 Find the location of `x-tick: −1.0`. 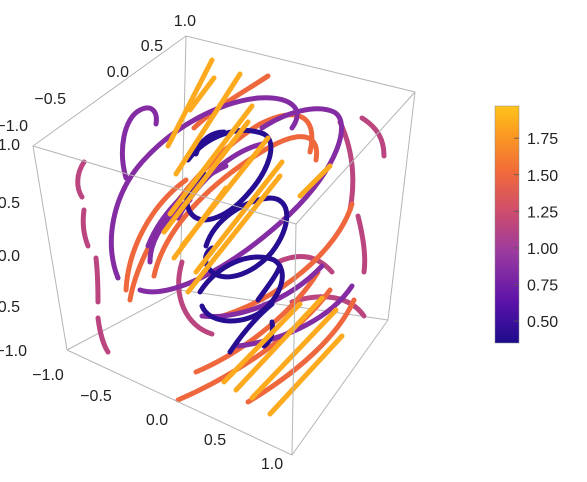

x-tick: −1.0 is located at coordinates (48, 375).